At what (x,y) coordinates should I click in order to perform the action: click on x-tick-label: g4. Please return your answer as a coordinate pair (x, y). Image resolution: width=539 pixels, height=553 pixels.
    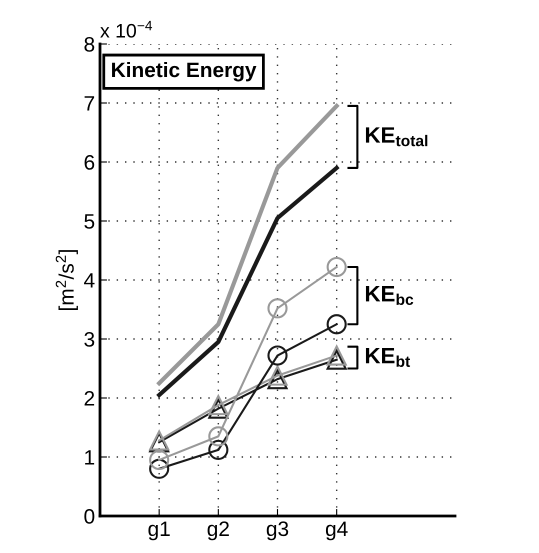
    Looking at the image, I should click on (337, 531).